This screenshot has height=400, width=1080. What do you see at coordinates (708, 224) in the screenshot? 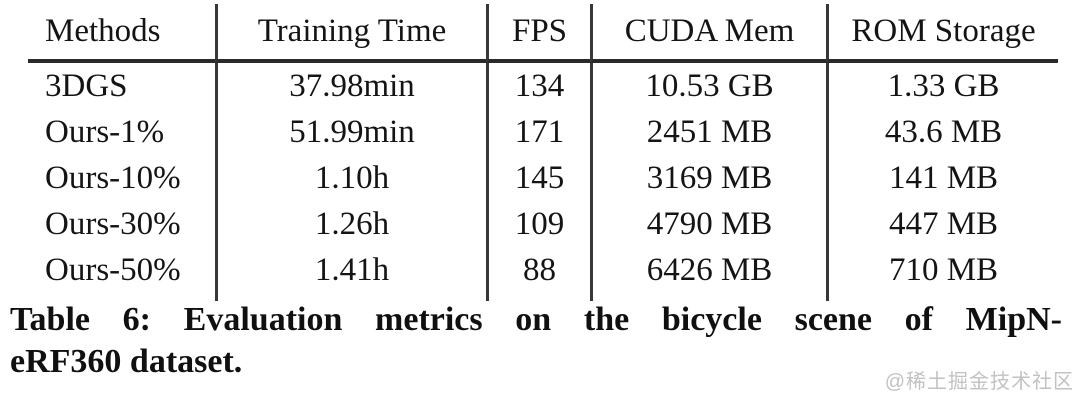
I see `cell-cuda-mem: 4790 MB` at bounding box center [708, 224].